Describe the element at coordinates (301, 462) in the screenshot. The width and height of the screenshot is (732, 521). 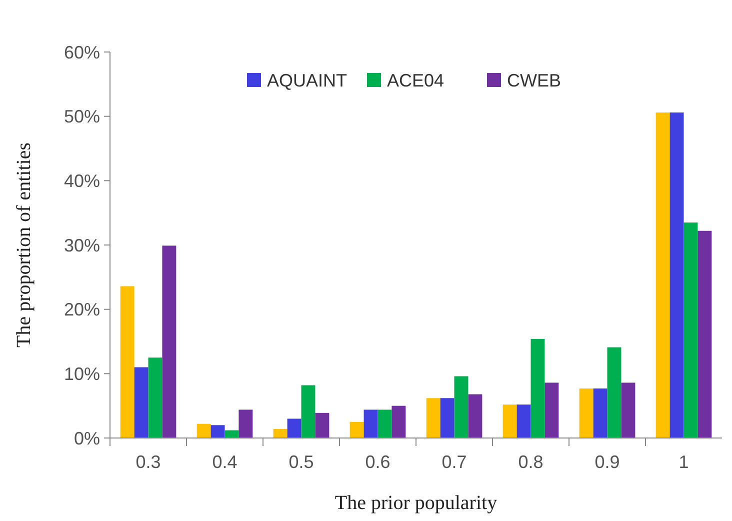
I see `x-tick-label: 0.5` at that location.